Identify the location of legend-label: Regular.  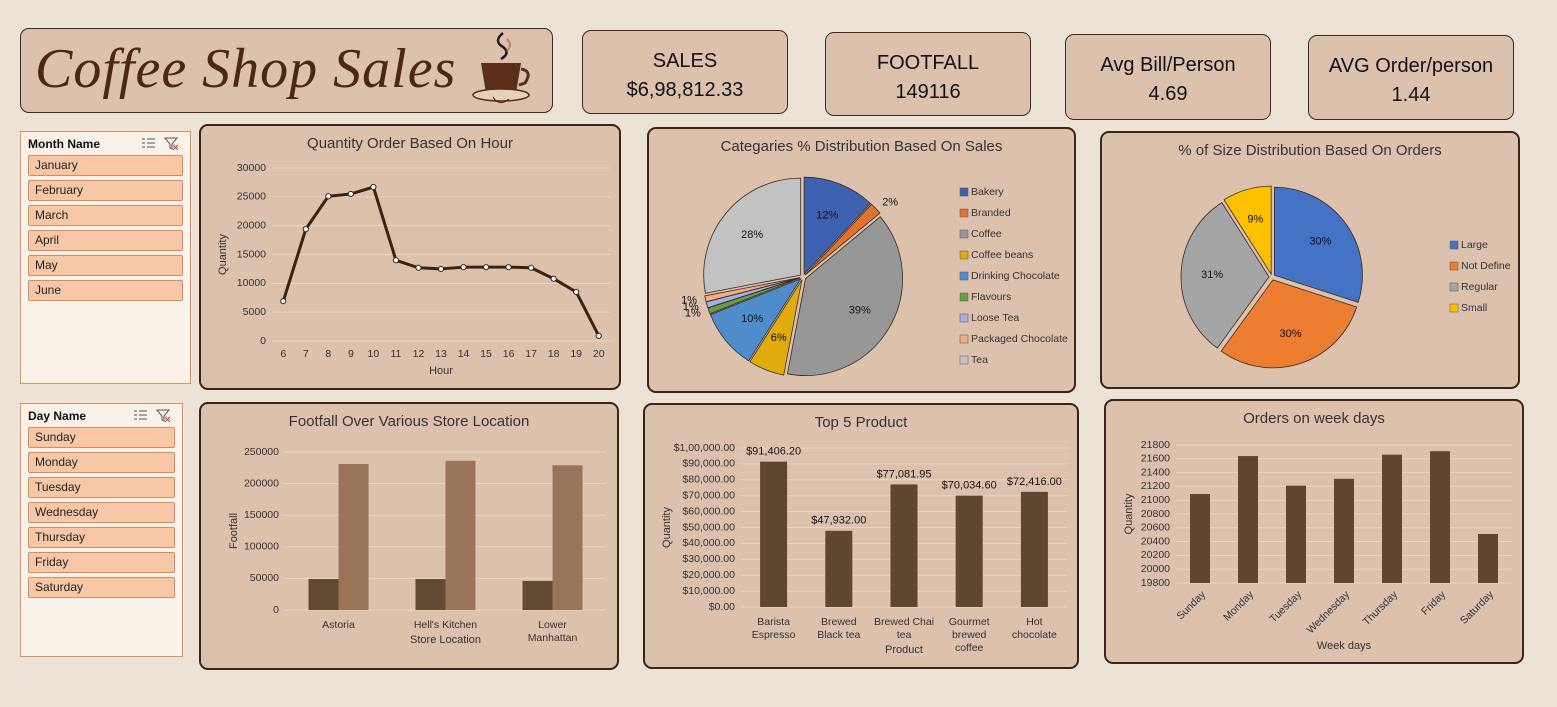
(1479, 287).